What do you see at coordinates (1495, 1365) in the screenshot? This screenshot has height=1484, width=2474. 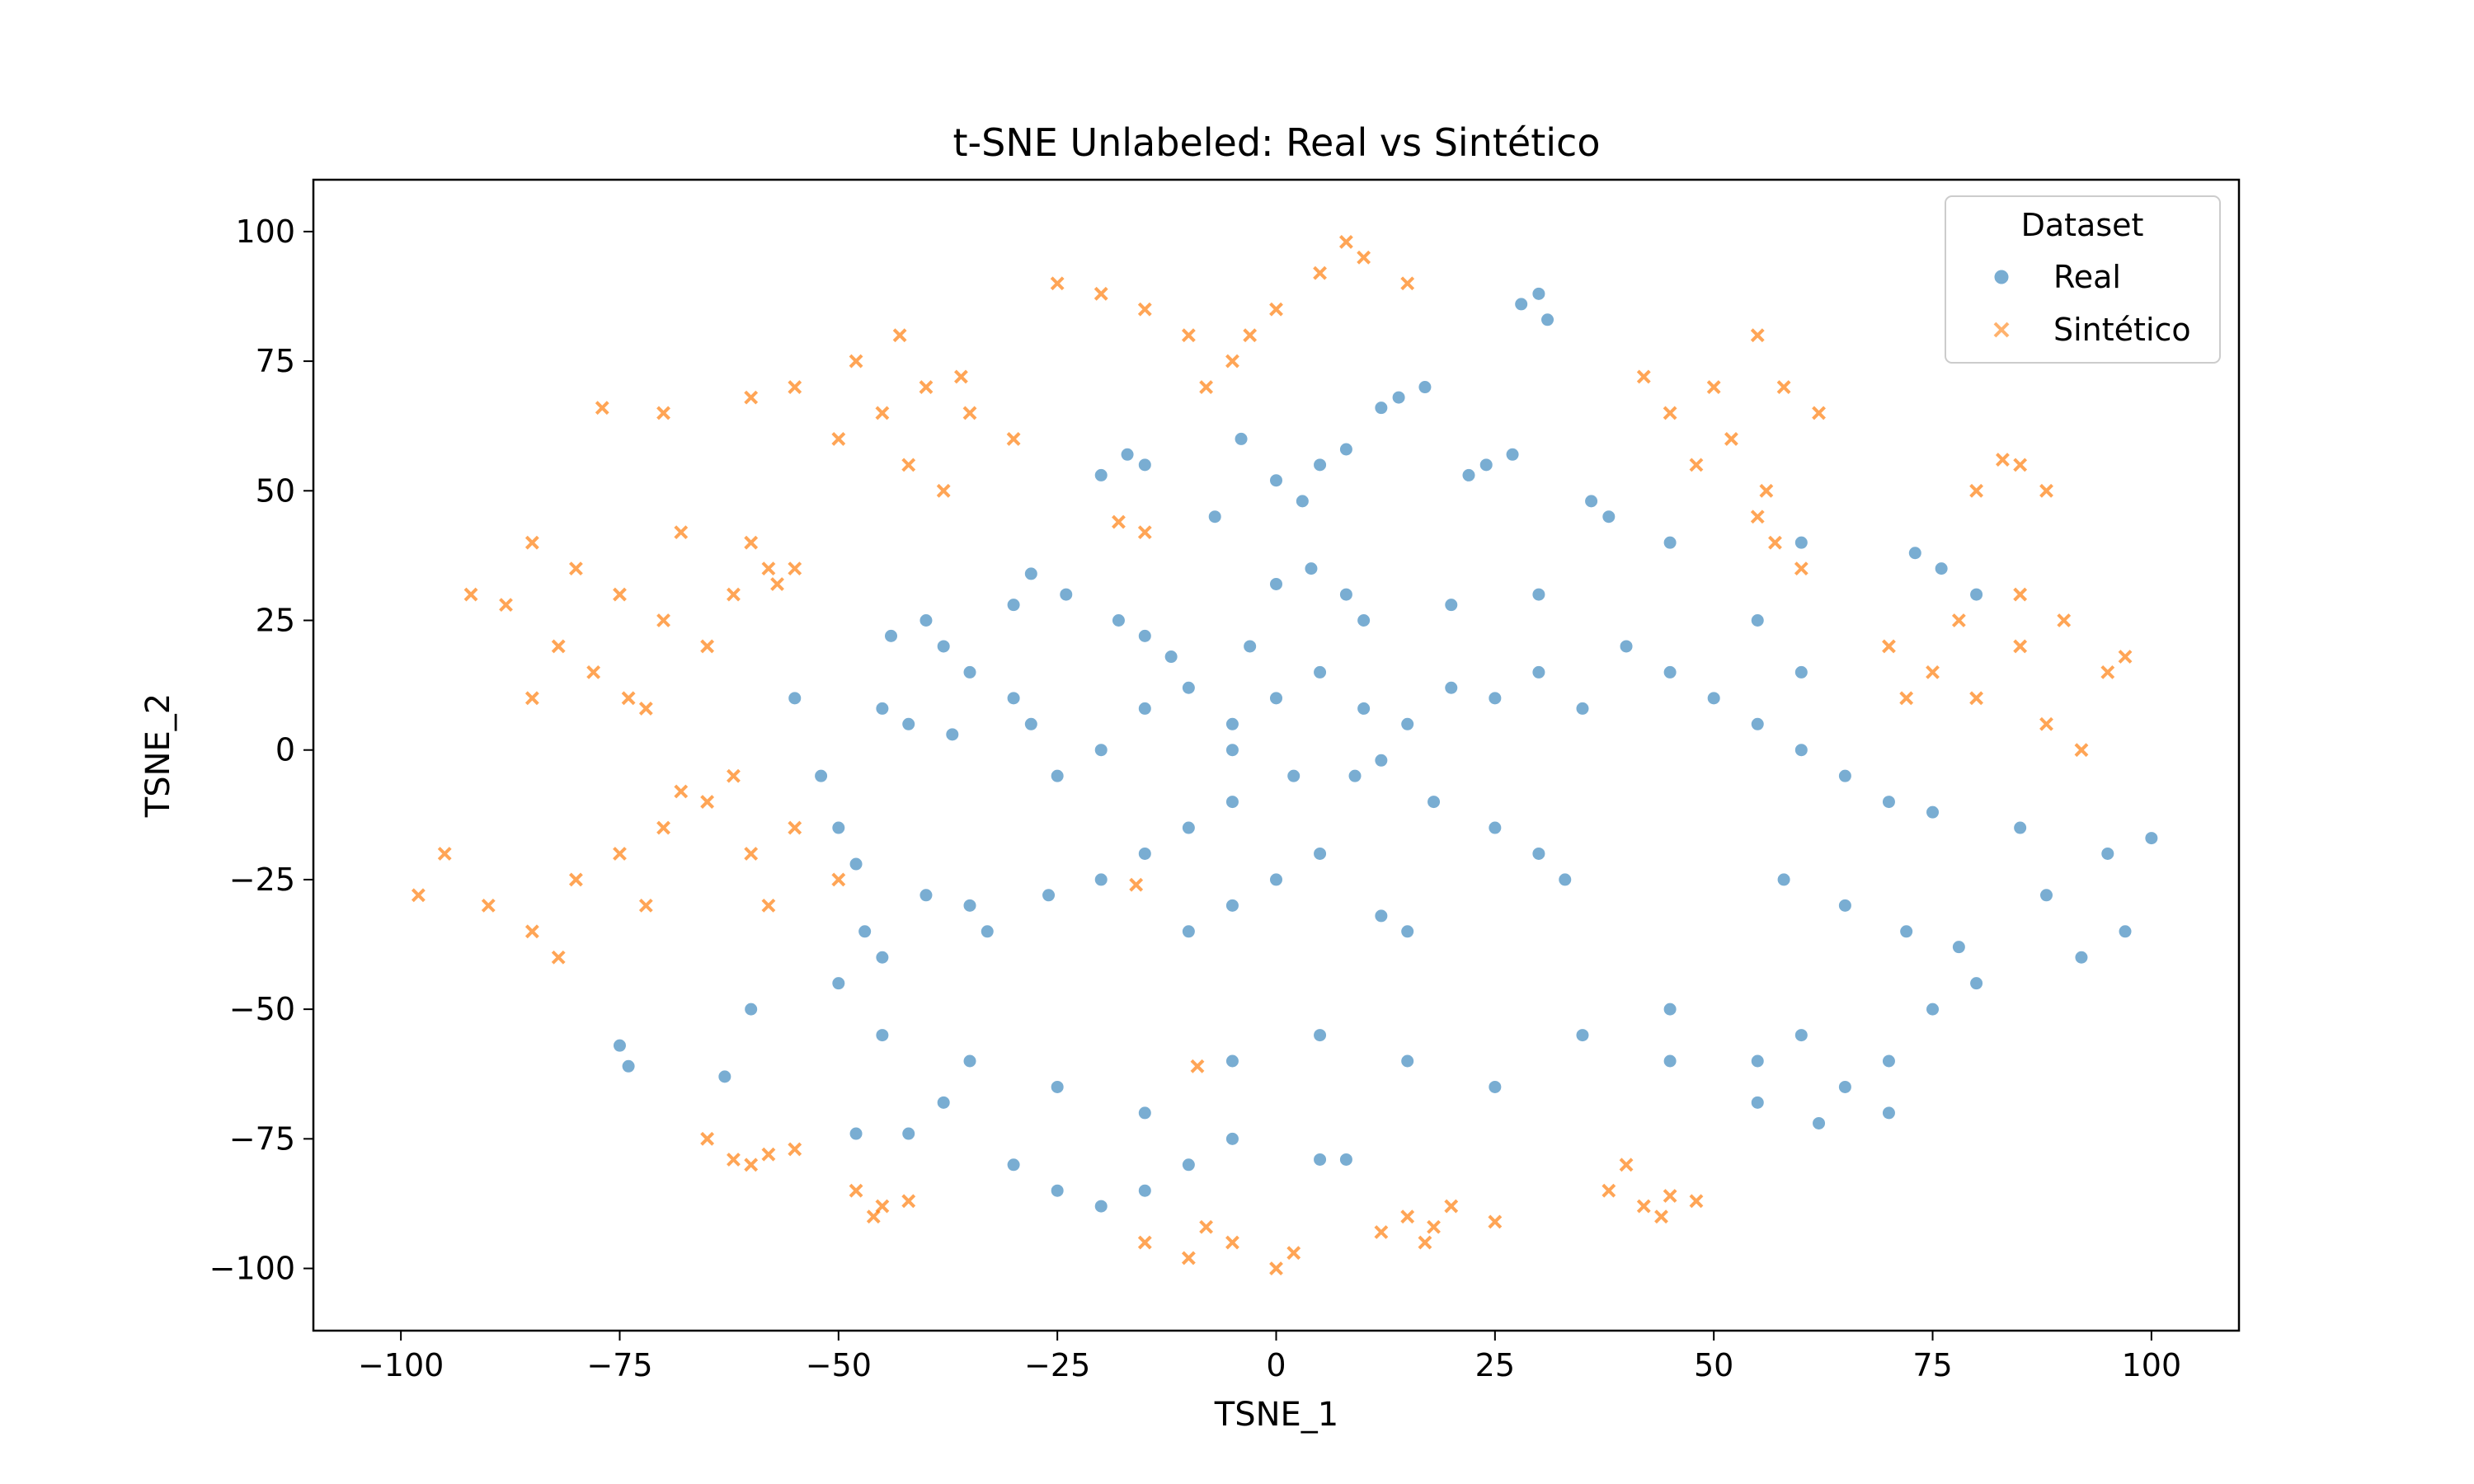 I see `x-tick-label: 25` at bounding box center [1495, 1365].